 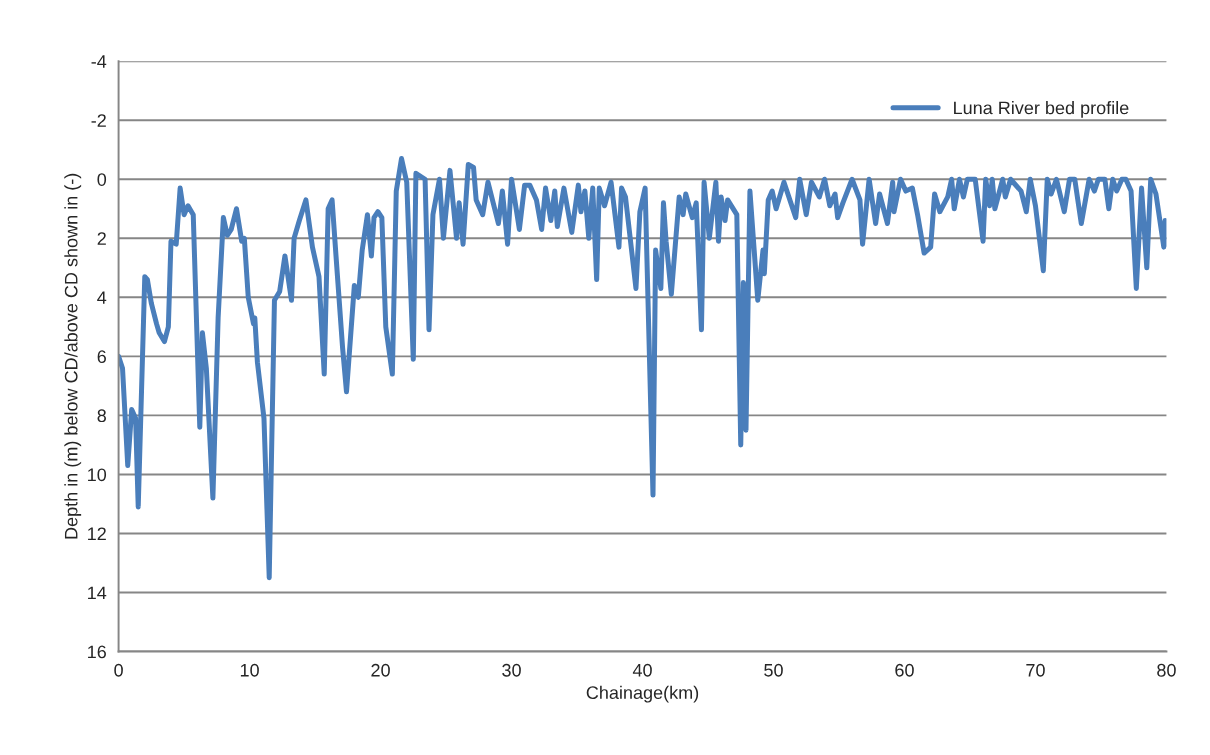 I want to click on y-tick-label: 2, so click(x=101, y=238).